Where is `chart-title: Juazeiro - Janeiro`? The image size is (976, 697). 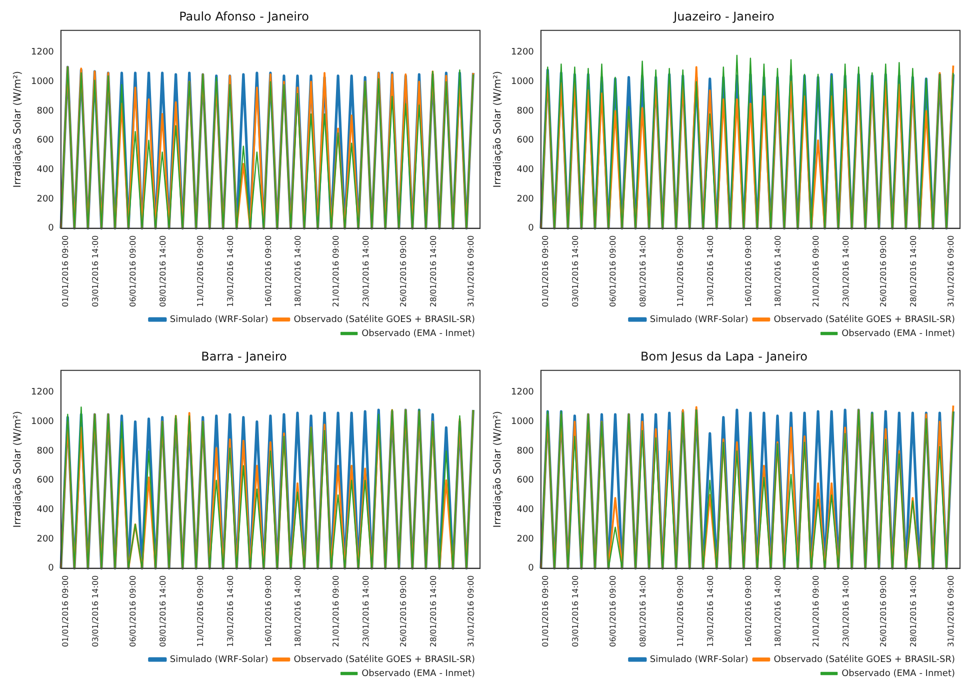
chart-title: Juazeiro - Janeiro is located at coordinates (723, 16).